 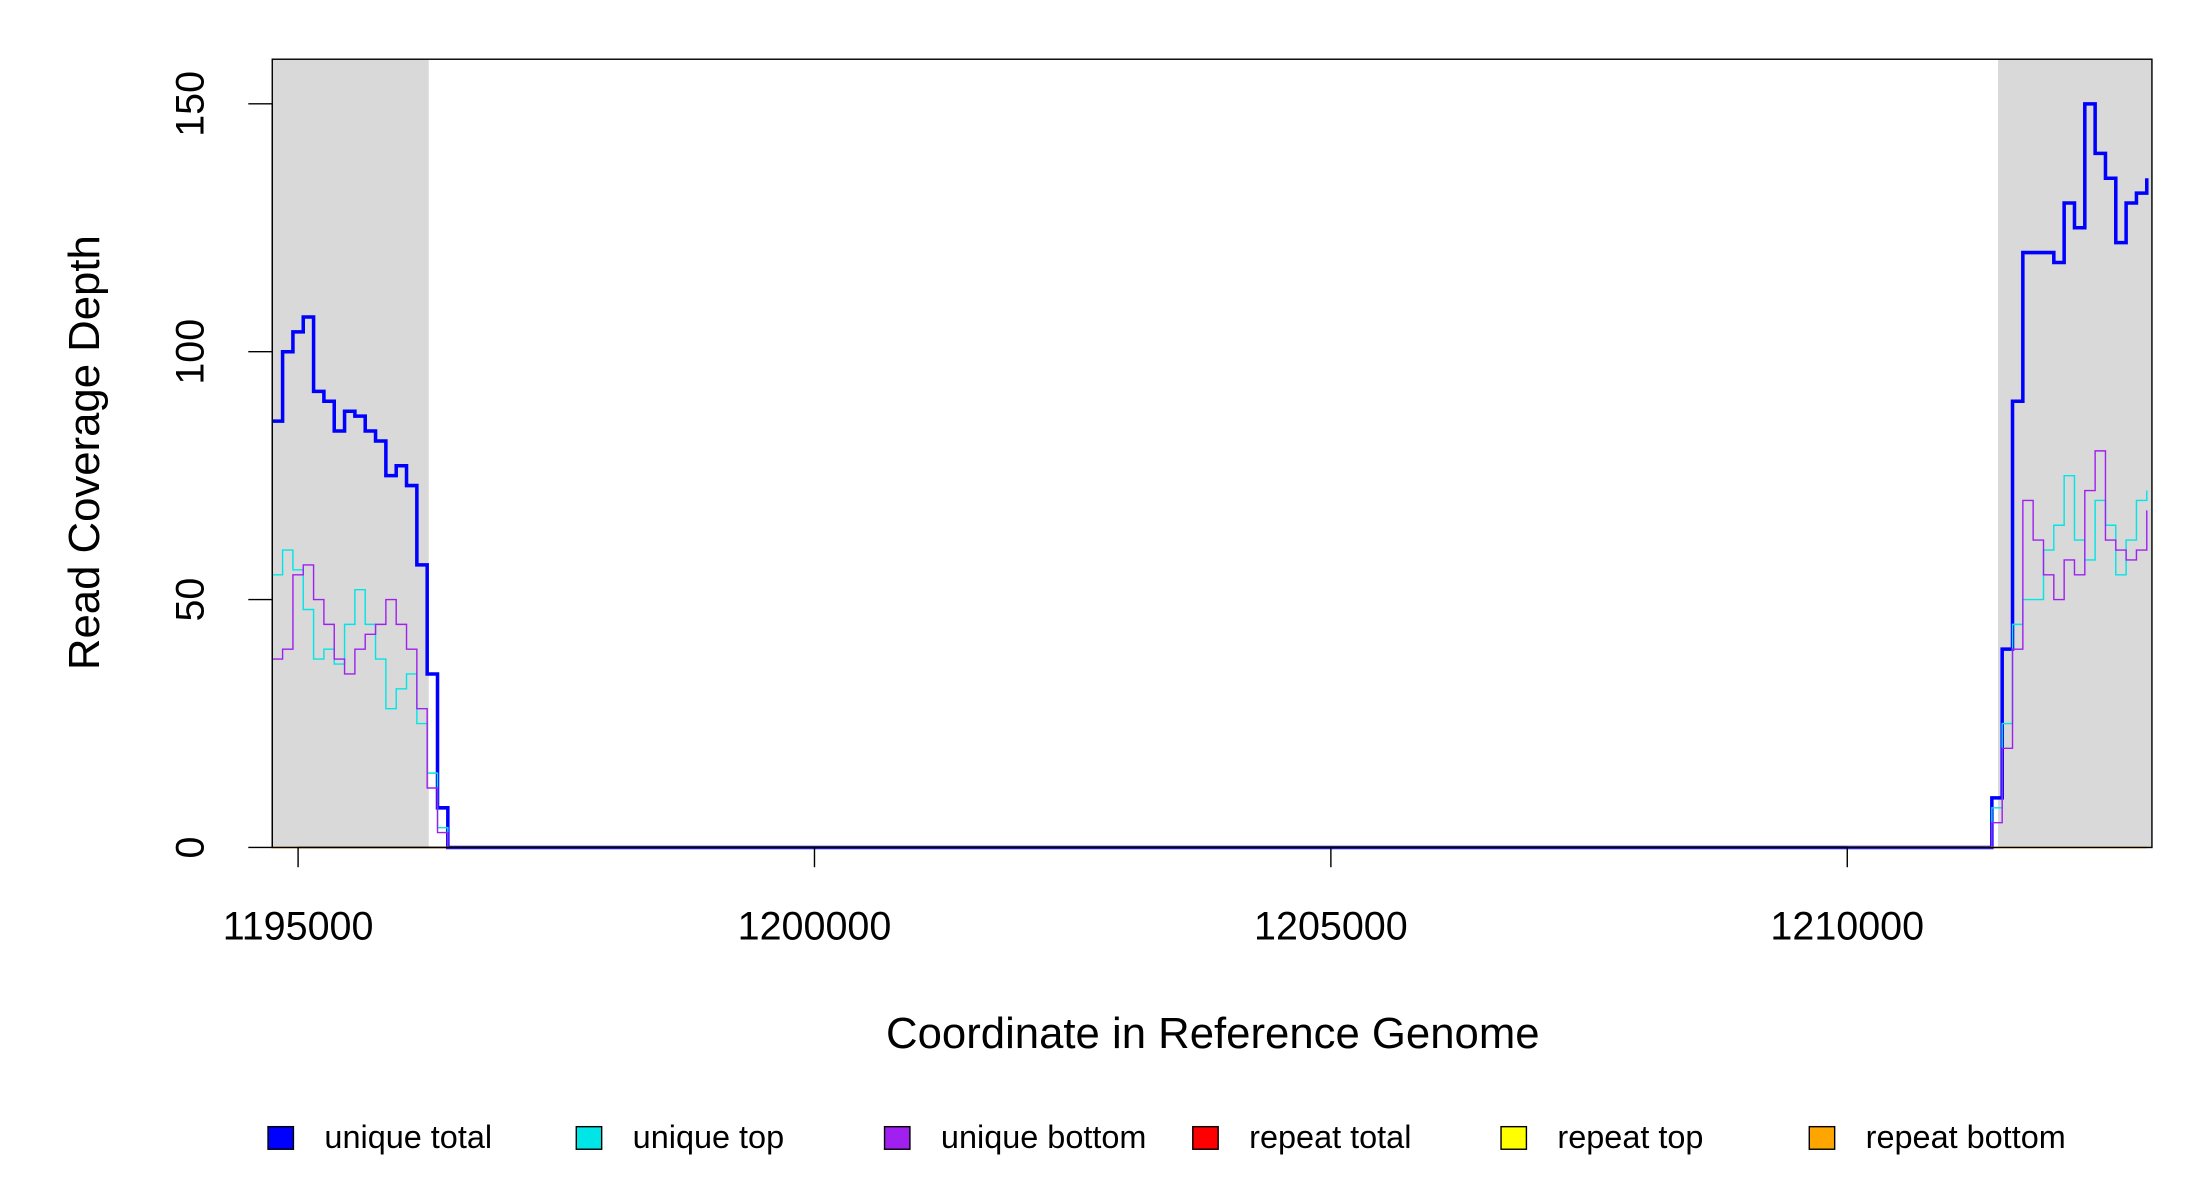 I want to click on y-tick-label: 50, so click(x=191, y=600).